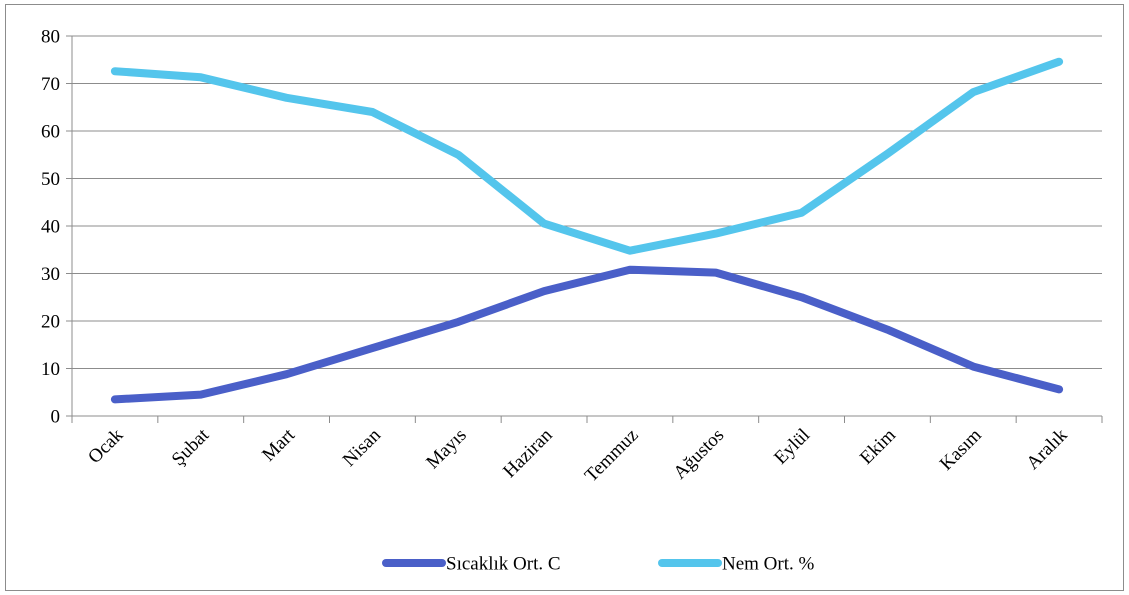 This screenshot has height=595, width=1129. Describe the element at coordinates (50, 84) in the screenshot. I see `y-tick-label: 70` at that location.